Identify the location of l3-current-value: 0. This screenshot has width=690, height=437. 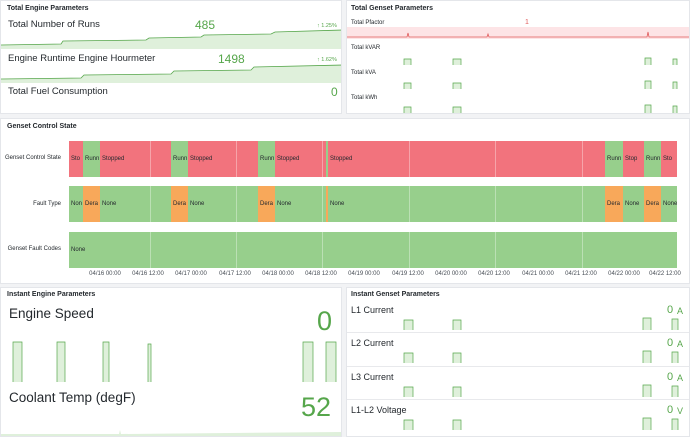
(670, 377).